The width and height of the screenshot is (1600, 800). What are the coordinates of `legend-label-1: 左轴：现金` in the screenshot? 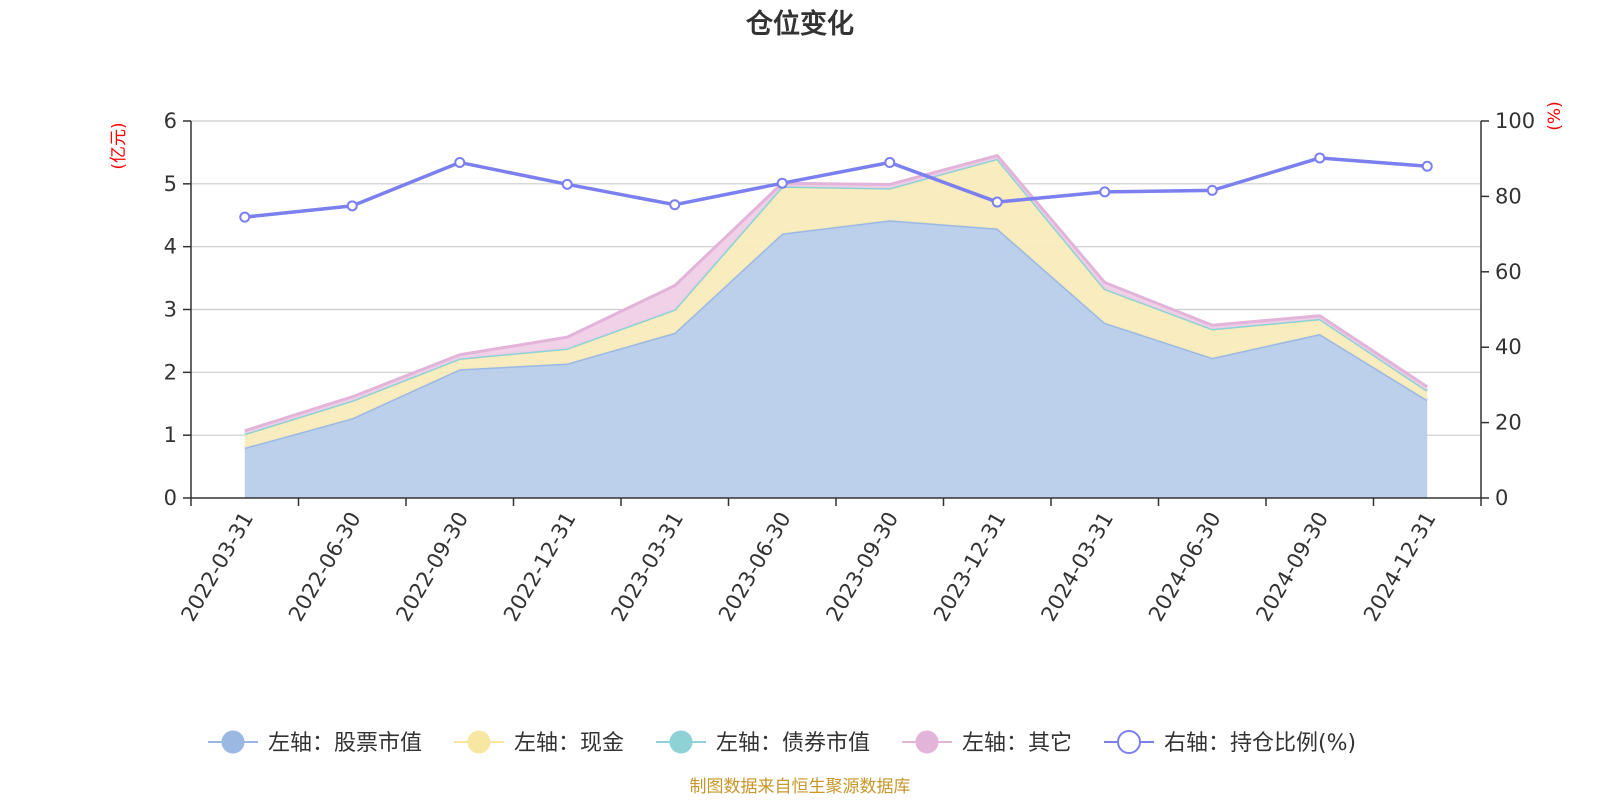 It's located at (569, 743).